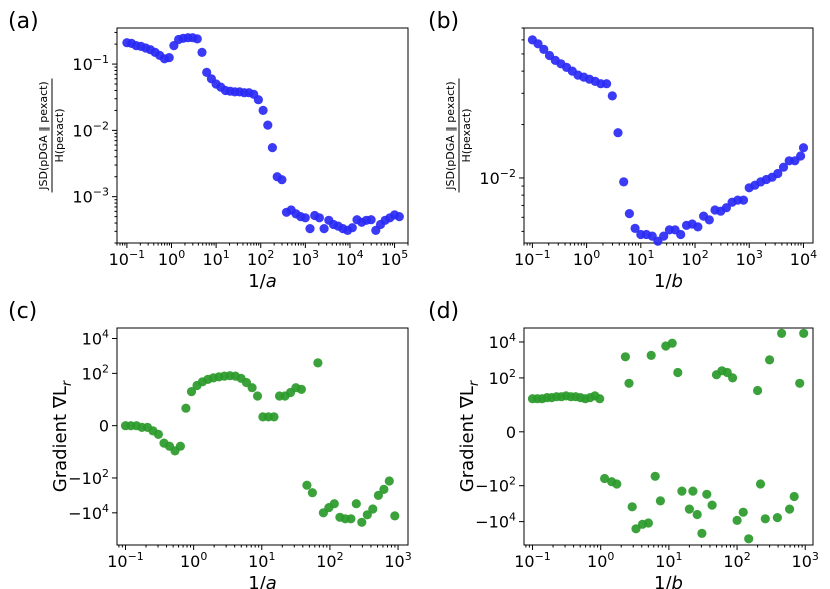 This screenshot has width=830, height=589. What do you see at coordinates (394, 258) in the screenshot?
I see `x-tick-label: 10⁵` at bounding box center [394, 258].